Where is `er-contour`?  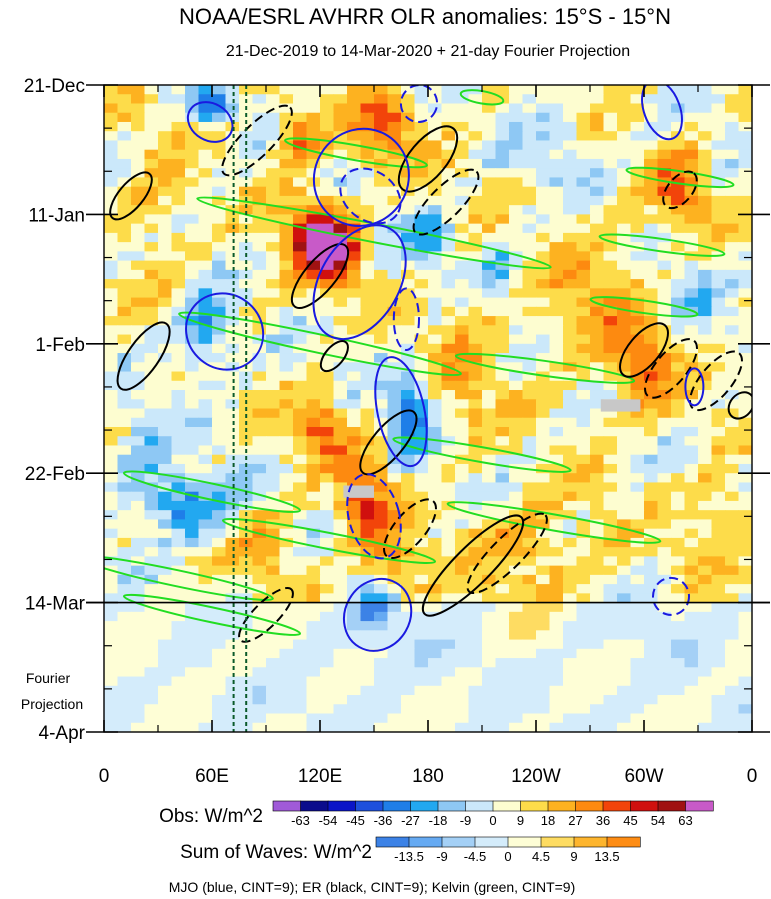
er-contour is located at coordinates (388, 442).